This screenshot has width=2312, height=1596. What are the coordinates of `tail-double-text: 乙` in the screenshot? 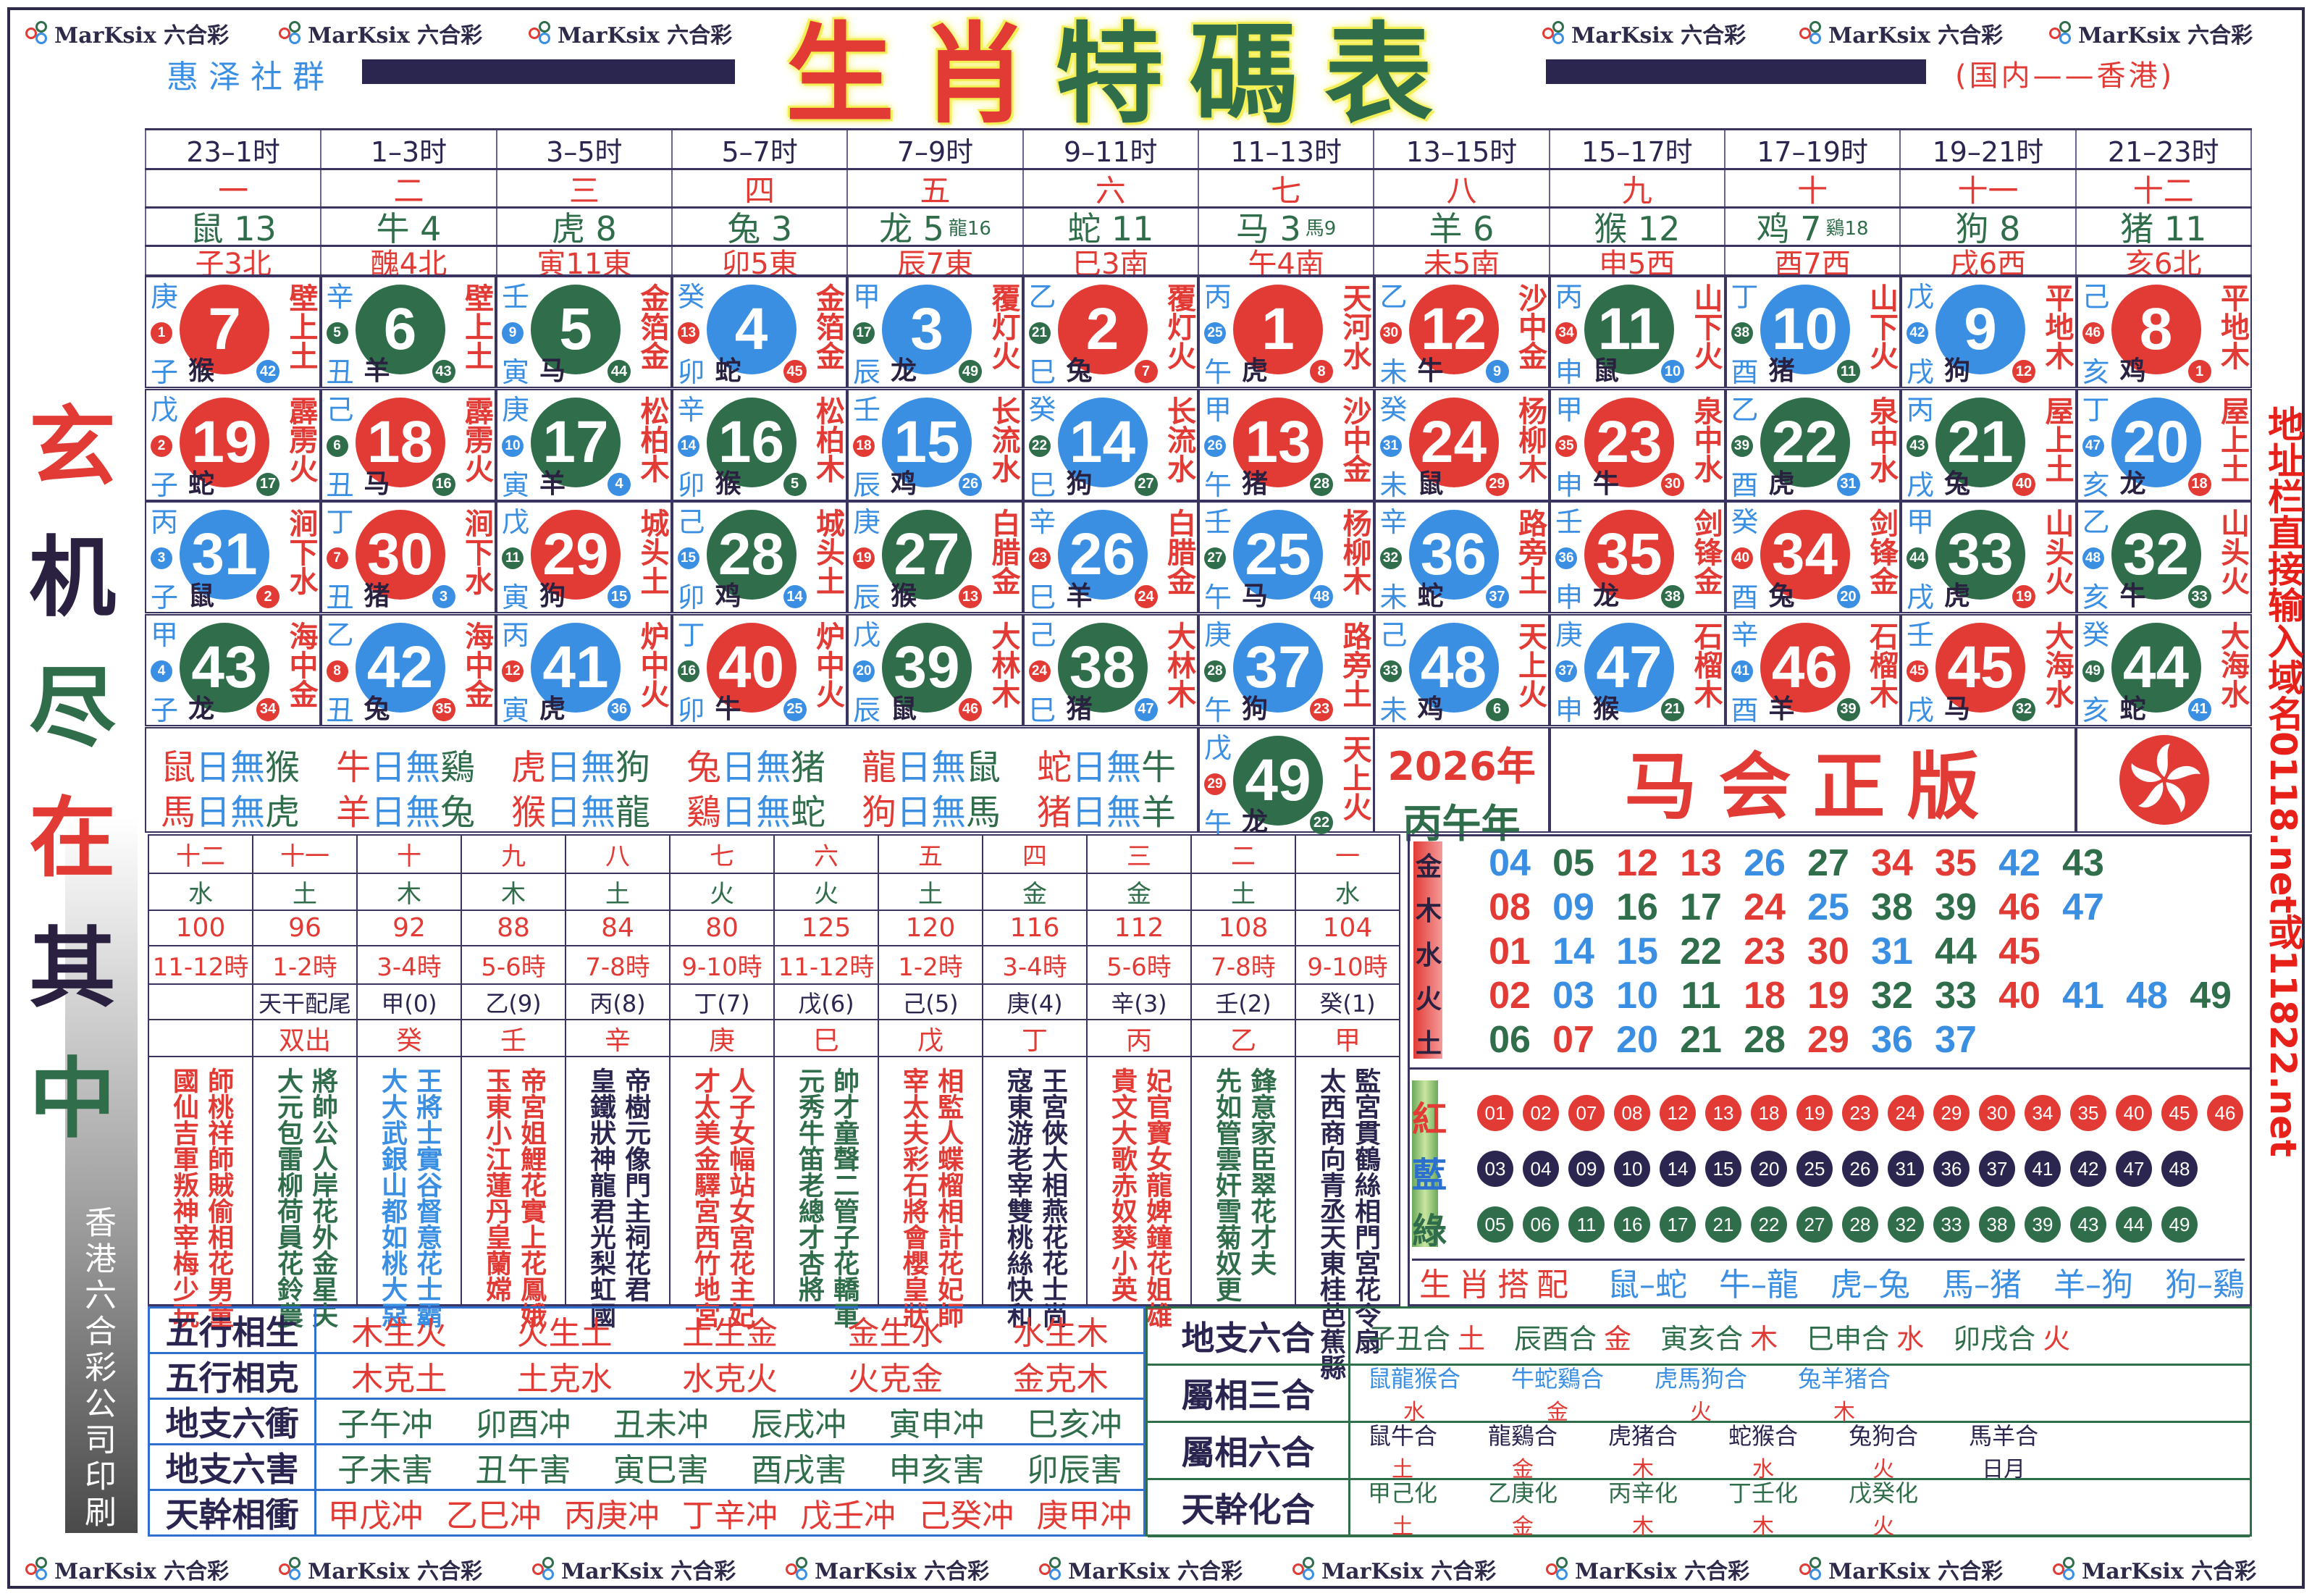 It's located at (1242, 1040).